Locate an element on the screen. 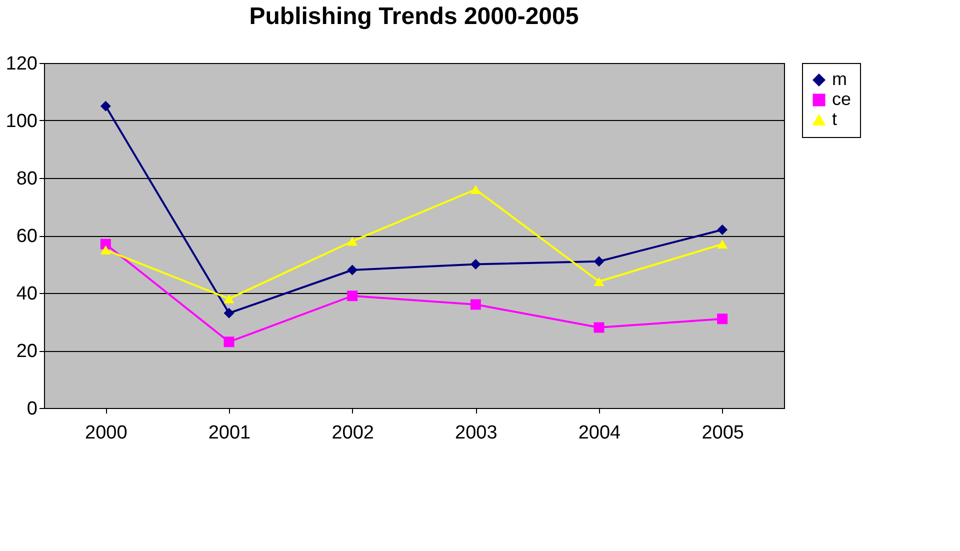  x-tick-label: 2001 is located at coordinates (229, 433).